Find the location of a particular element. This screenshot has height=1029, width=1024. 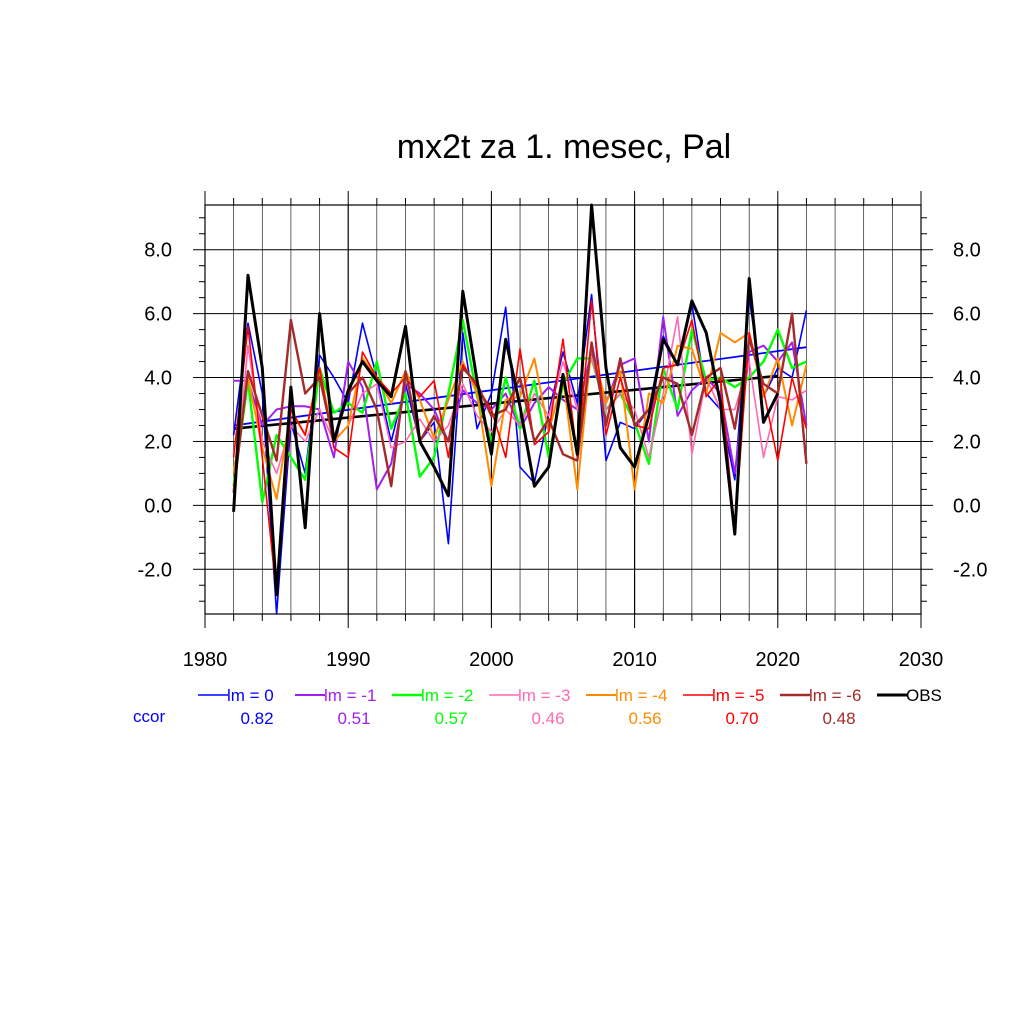

y-tick-label-right: 8.0 is located at coordinates (967, 251).